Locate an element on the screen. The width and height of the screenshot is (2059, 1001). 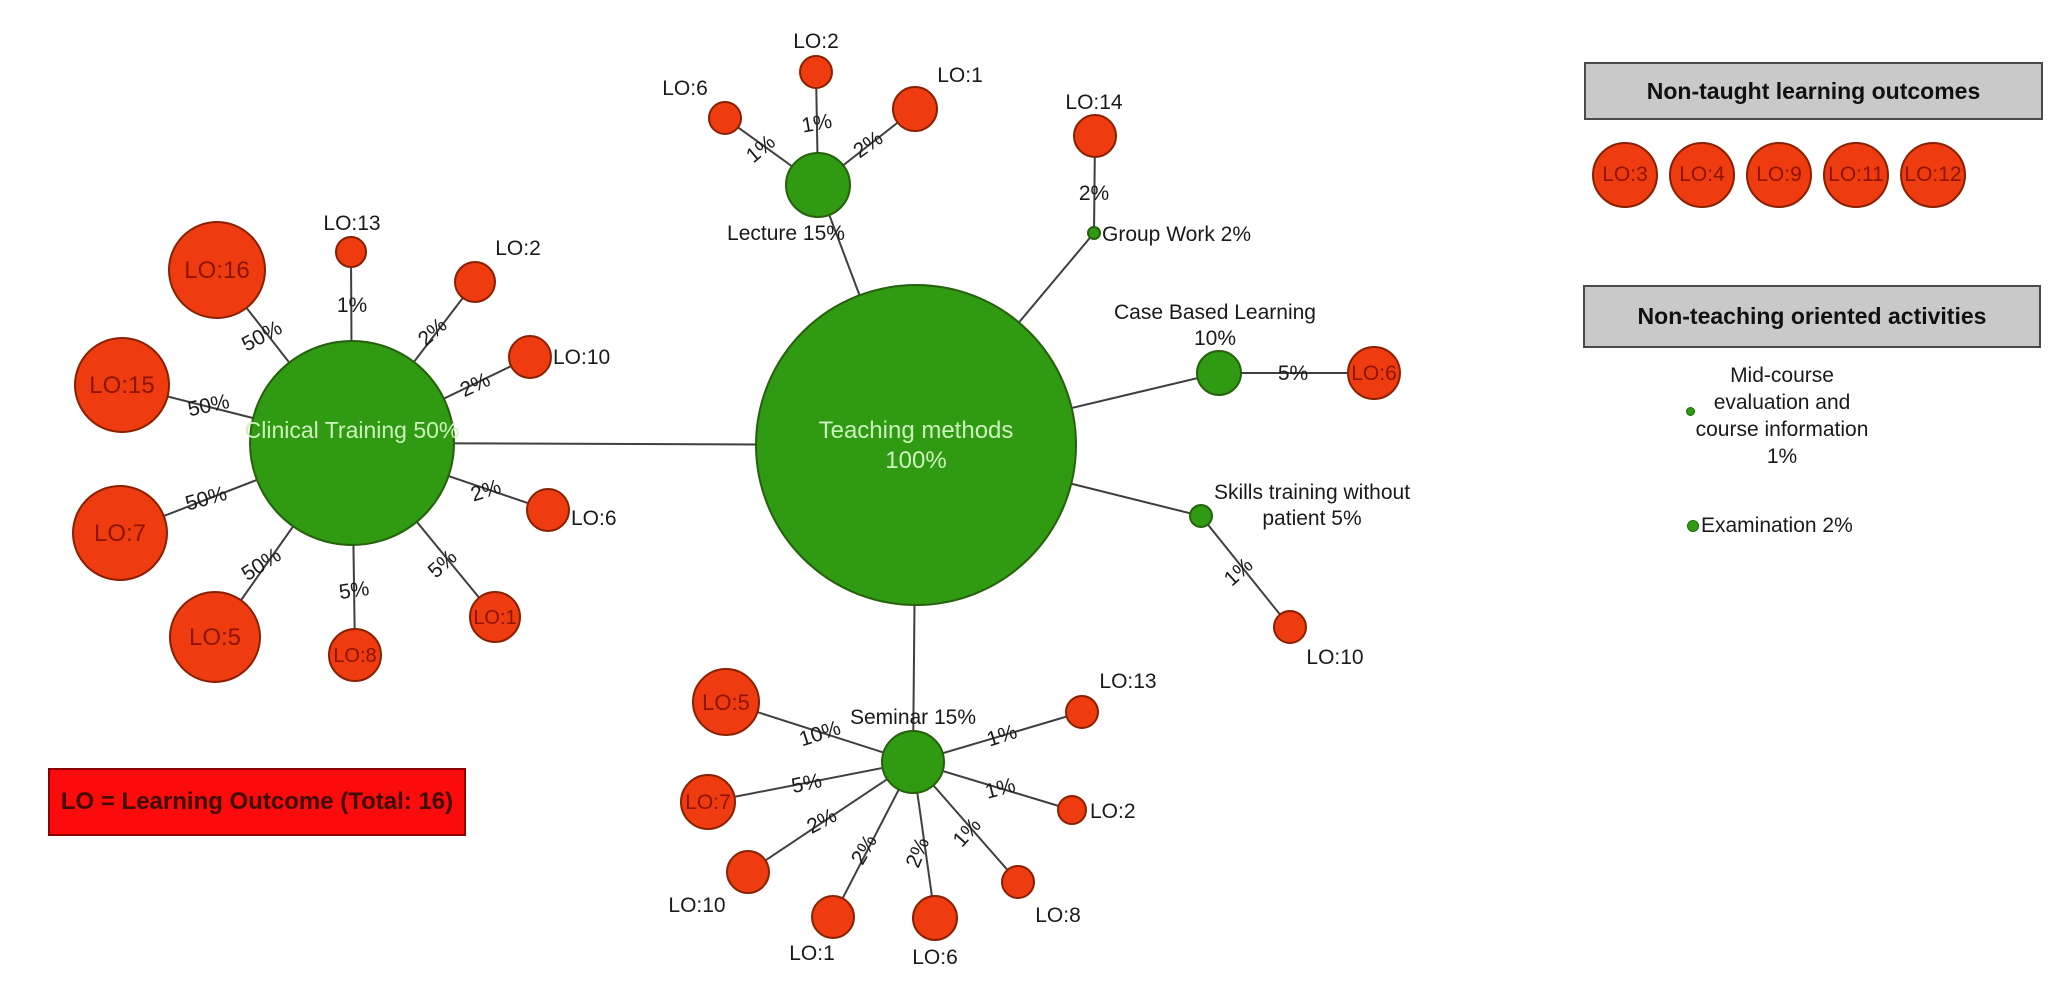
edge-clinical-cl-lo15-weight-label: 50% is located at coordinates (209, 405).